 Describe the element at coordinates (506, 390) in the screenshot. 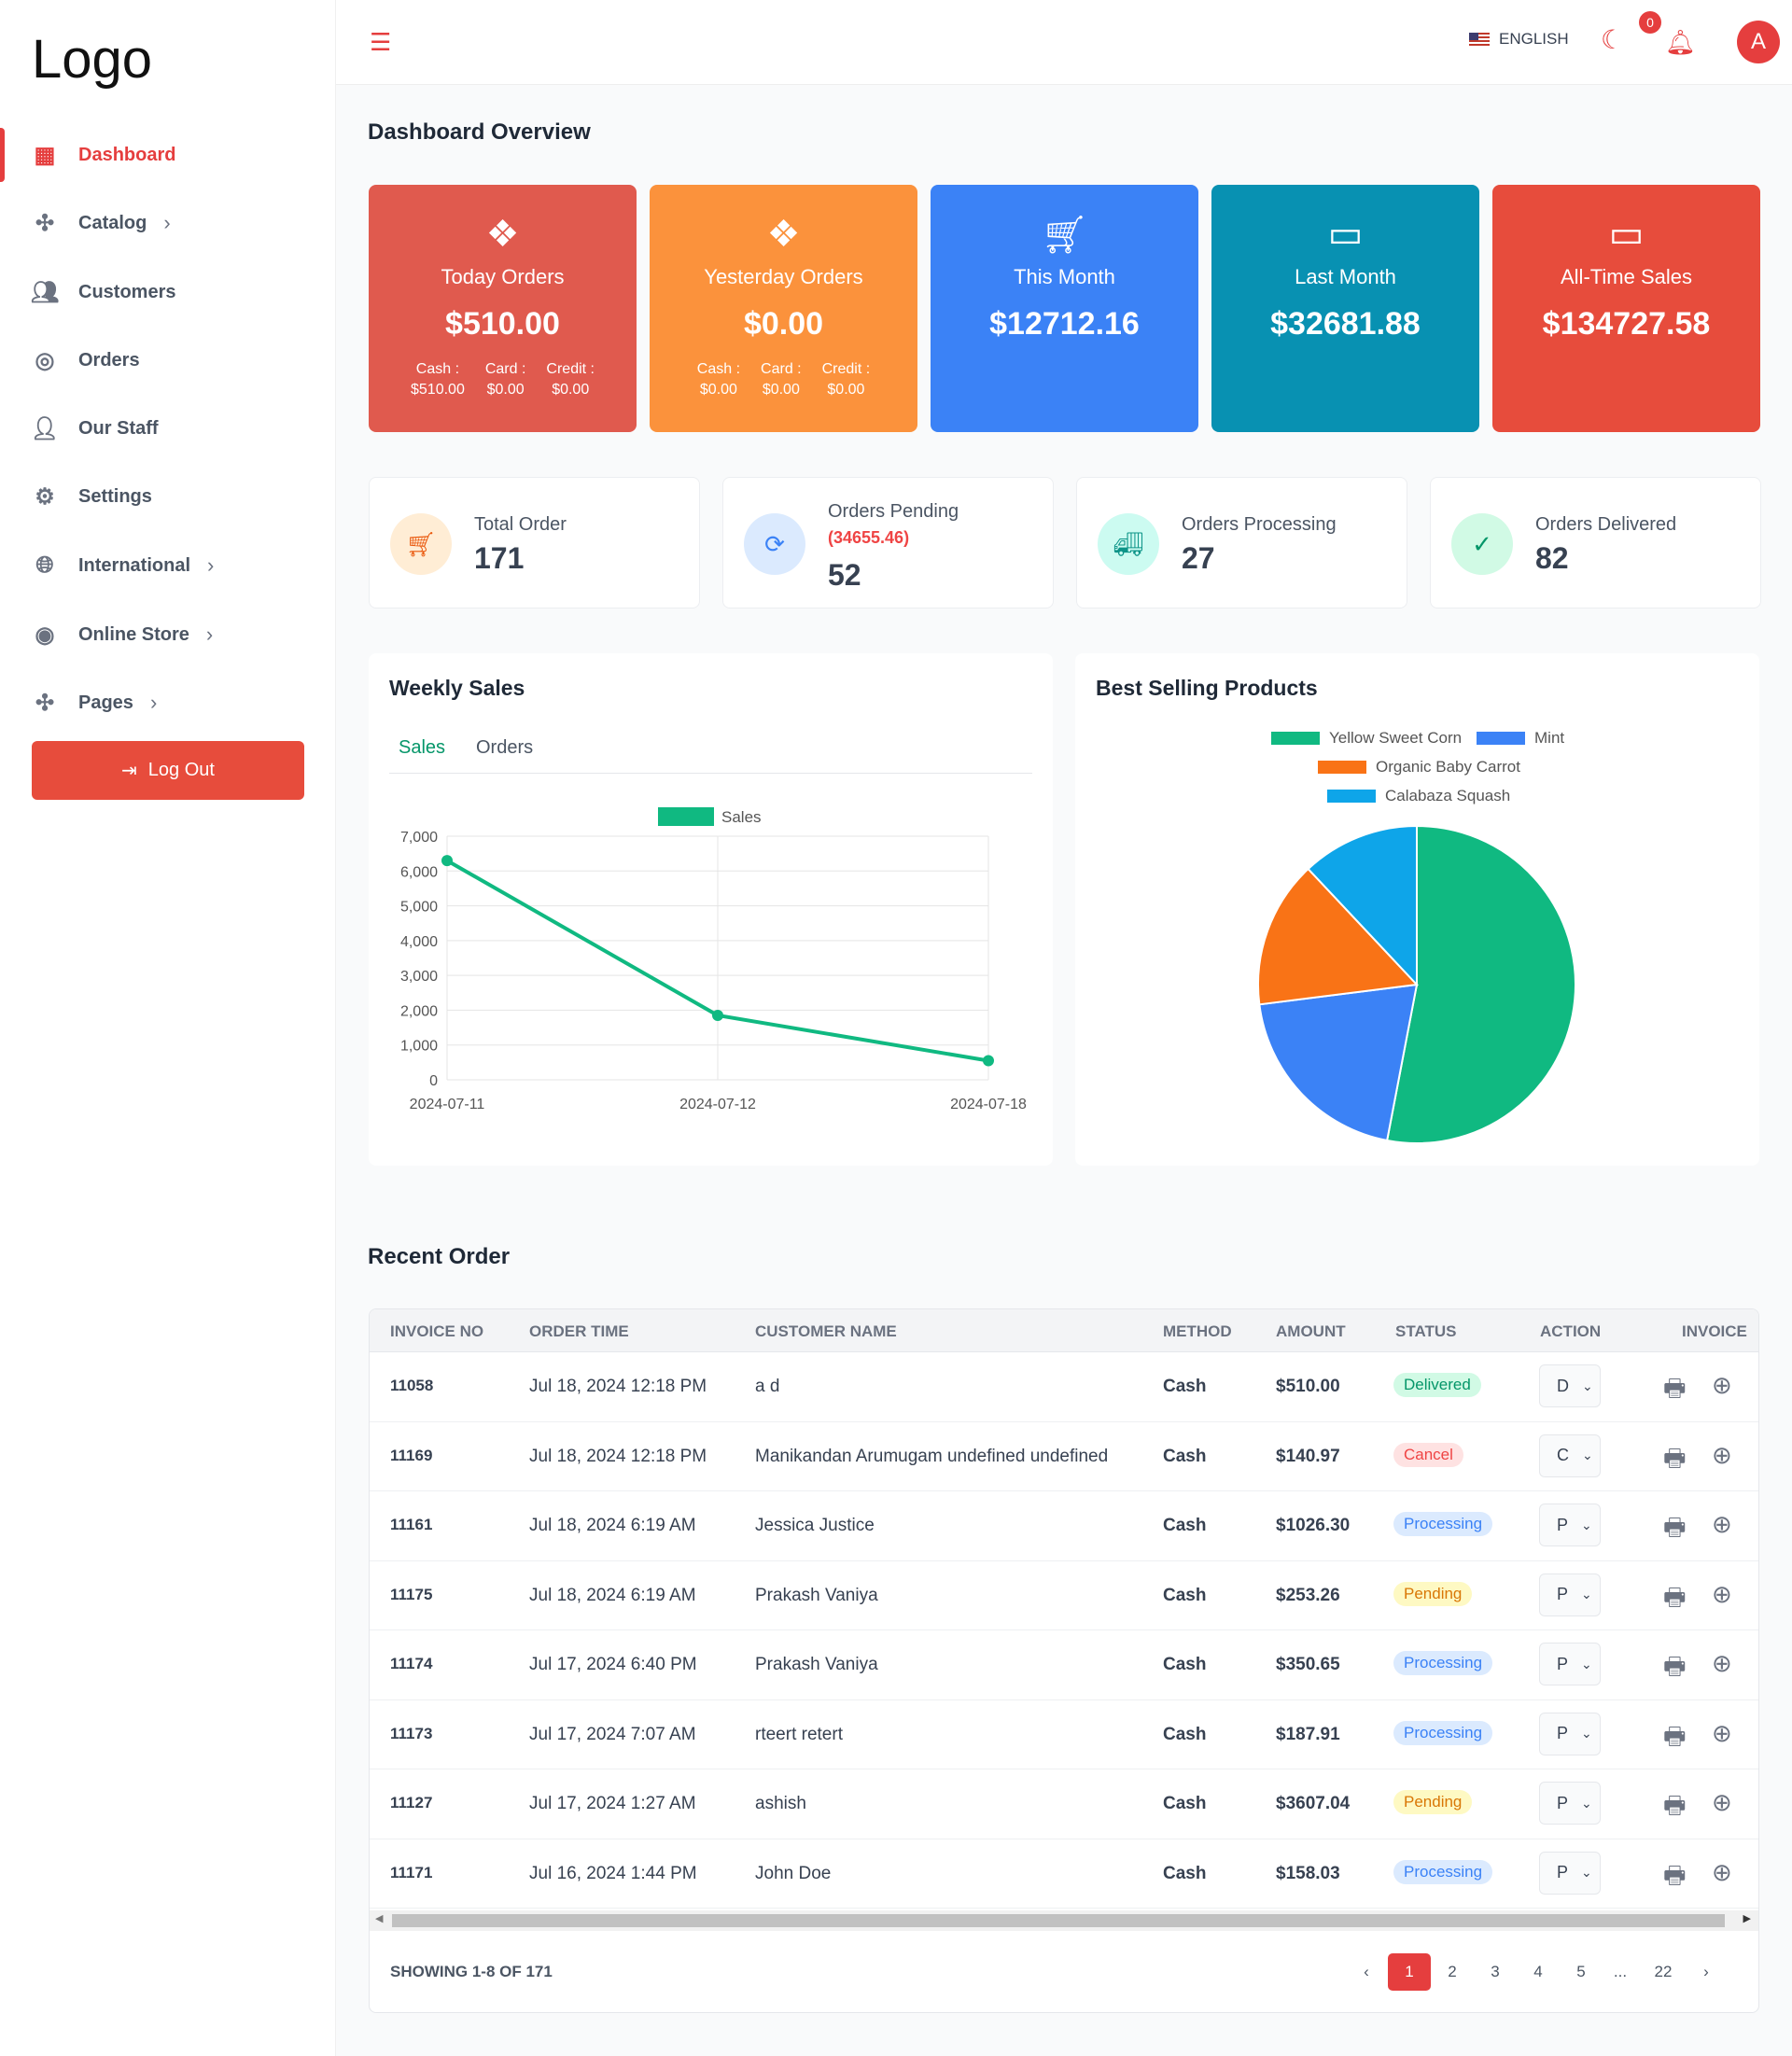

I see `breakdown-value: $0.00` at that location.